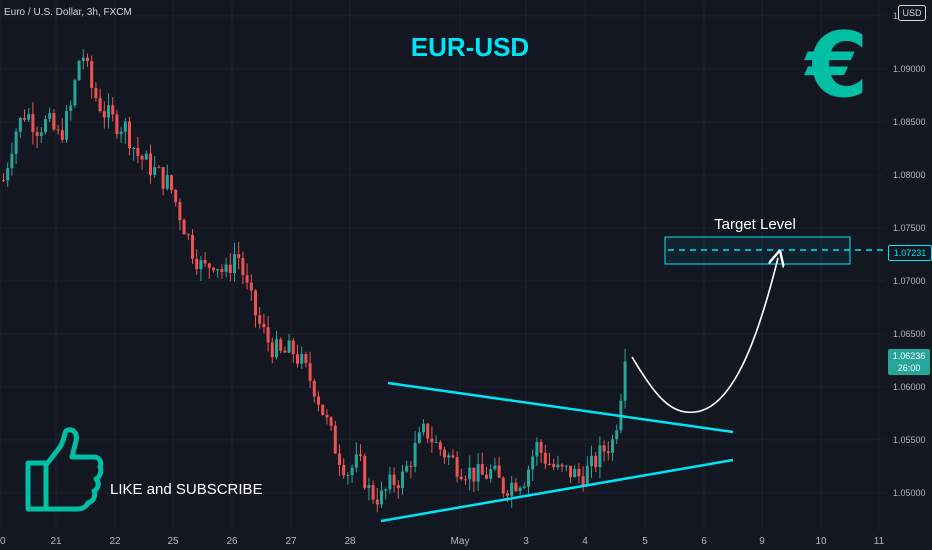  Describe the element at coordinates (442, 541) in the screenshot. I see `time-axis: 20 21 22 25 26 27 28 May 3 4 5 6 9 10 11` at that location.